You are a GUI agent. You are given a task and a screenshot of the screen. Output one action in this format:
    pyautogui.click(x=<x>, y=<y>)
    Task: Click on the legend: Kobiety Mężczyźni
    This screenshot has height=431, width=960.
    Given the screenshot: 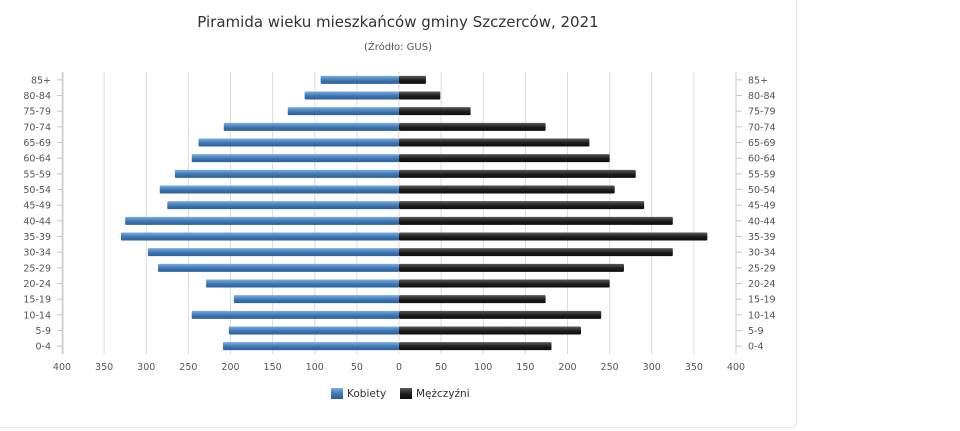 What is the action you would take?
    pyautogui.click(x=400, y=394)
    